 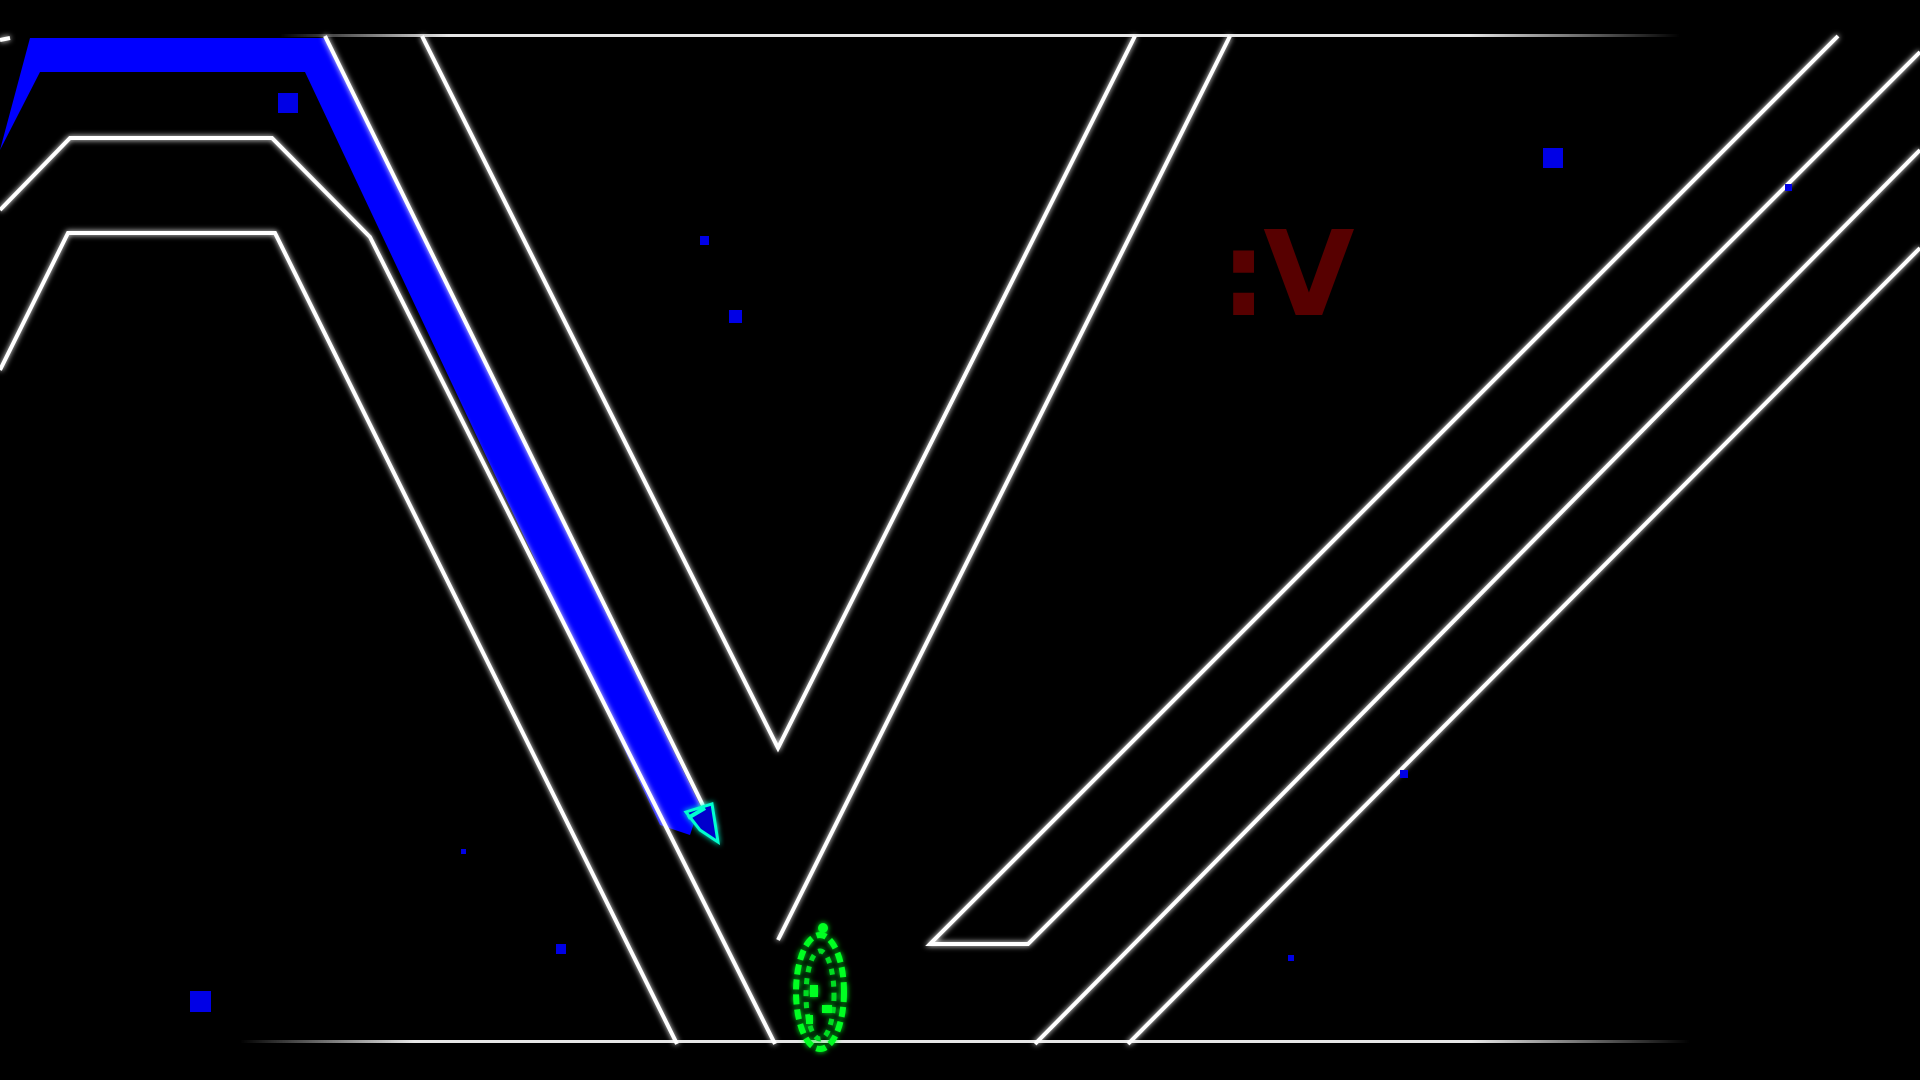 I want to click on floor-line, so click(x=965, y=1041).